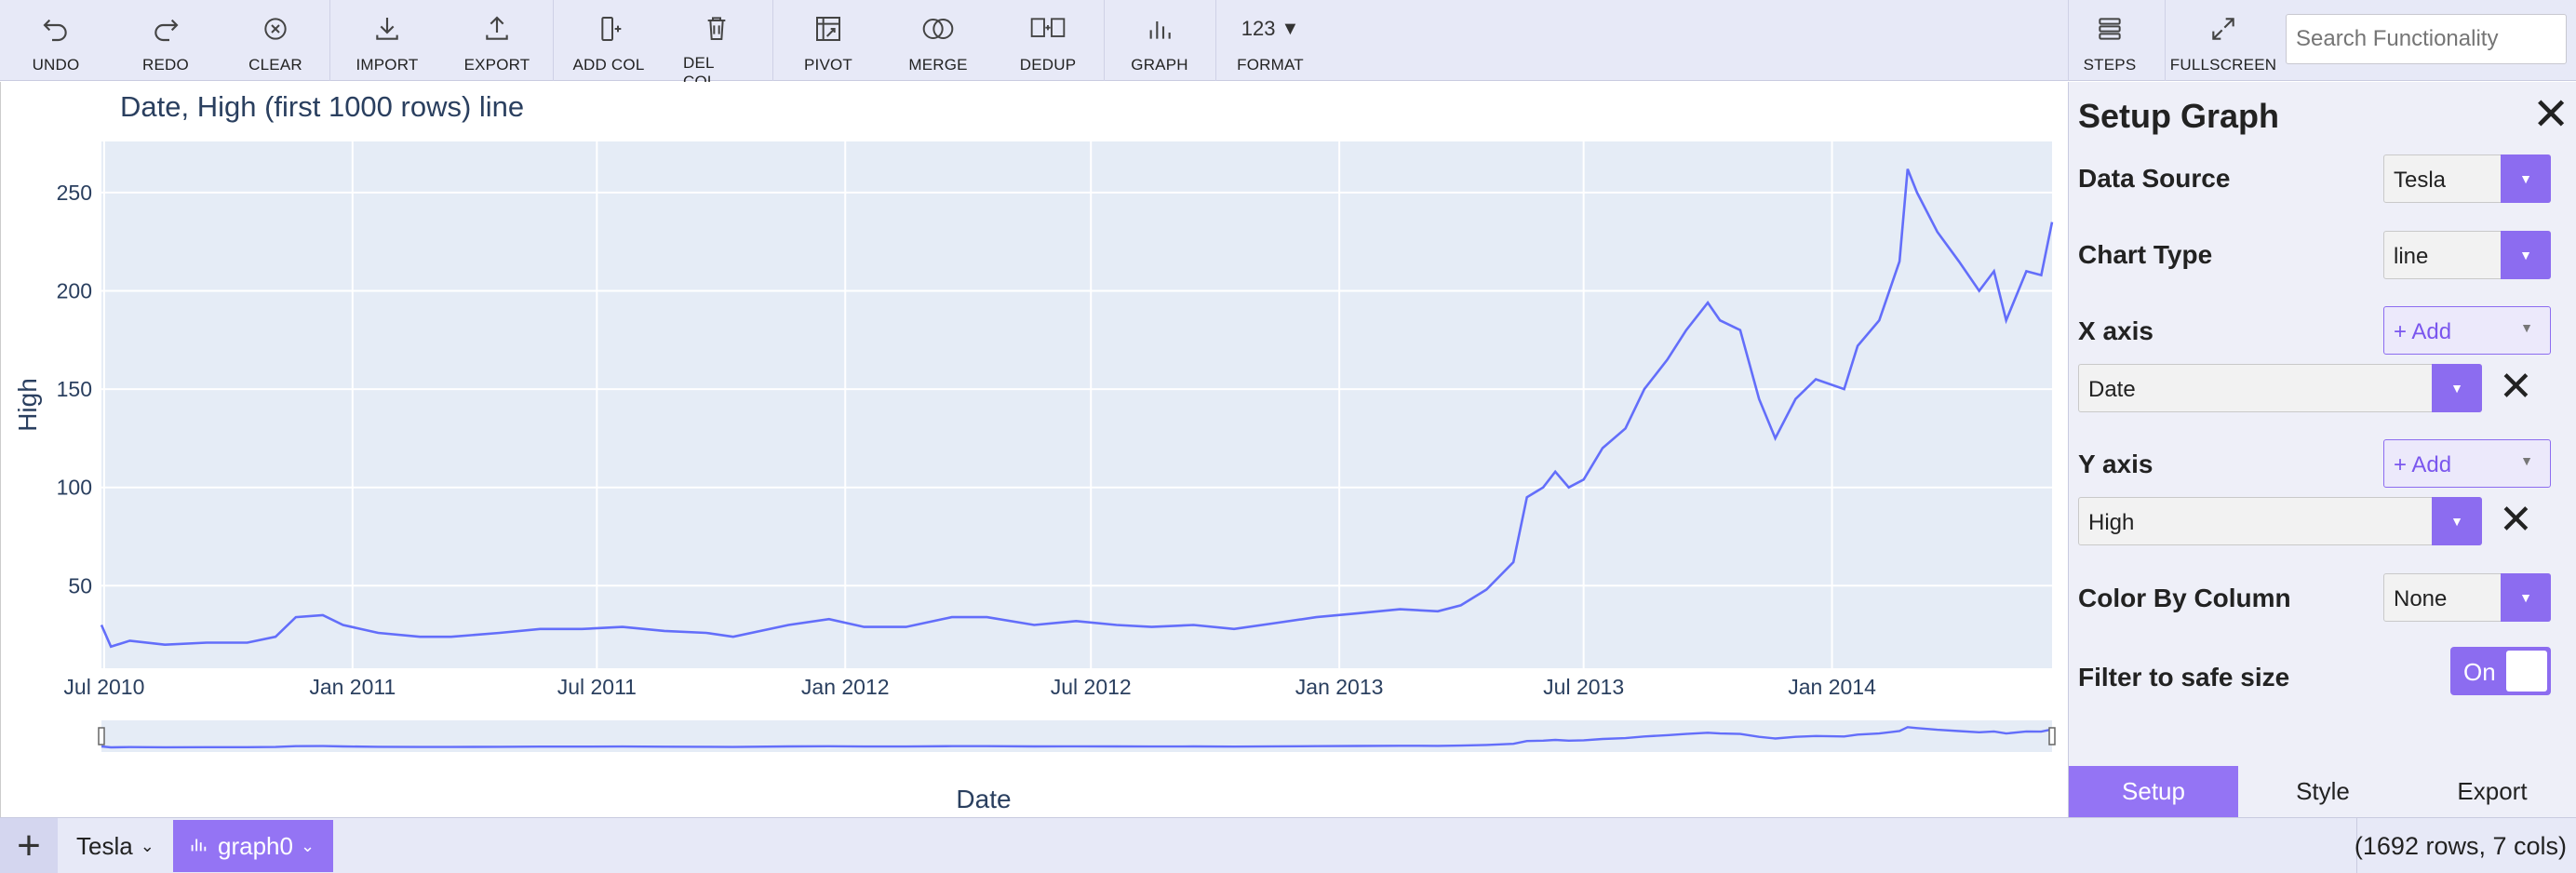 The height and width of the screenshot is (873, 2576). What do you see at coordinates (716, 45) in the screenshot?
I see `delete-column-button: DEL COL` at bounding box center [716, 45].